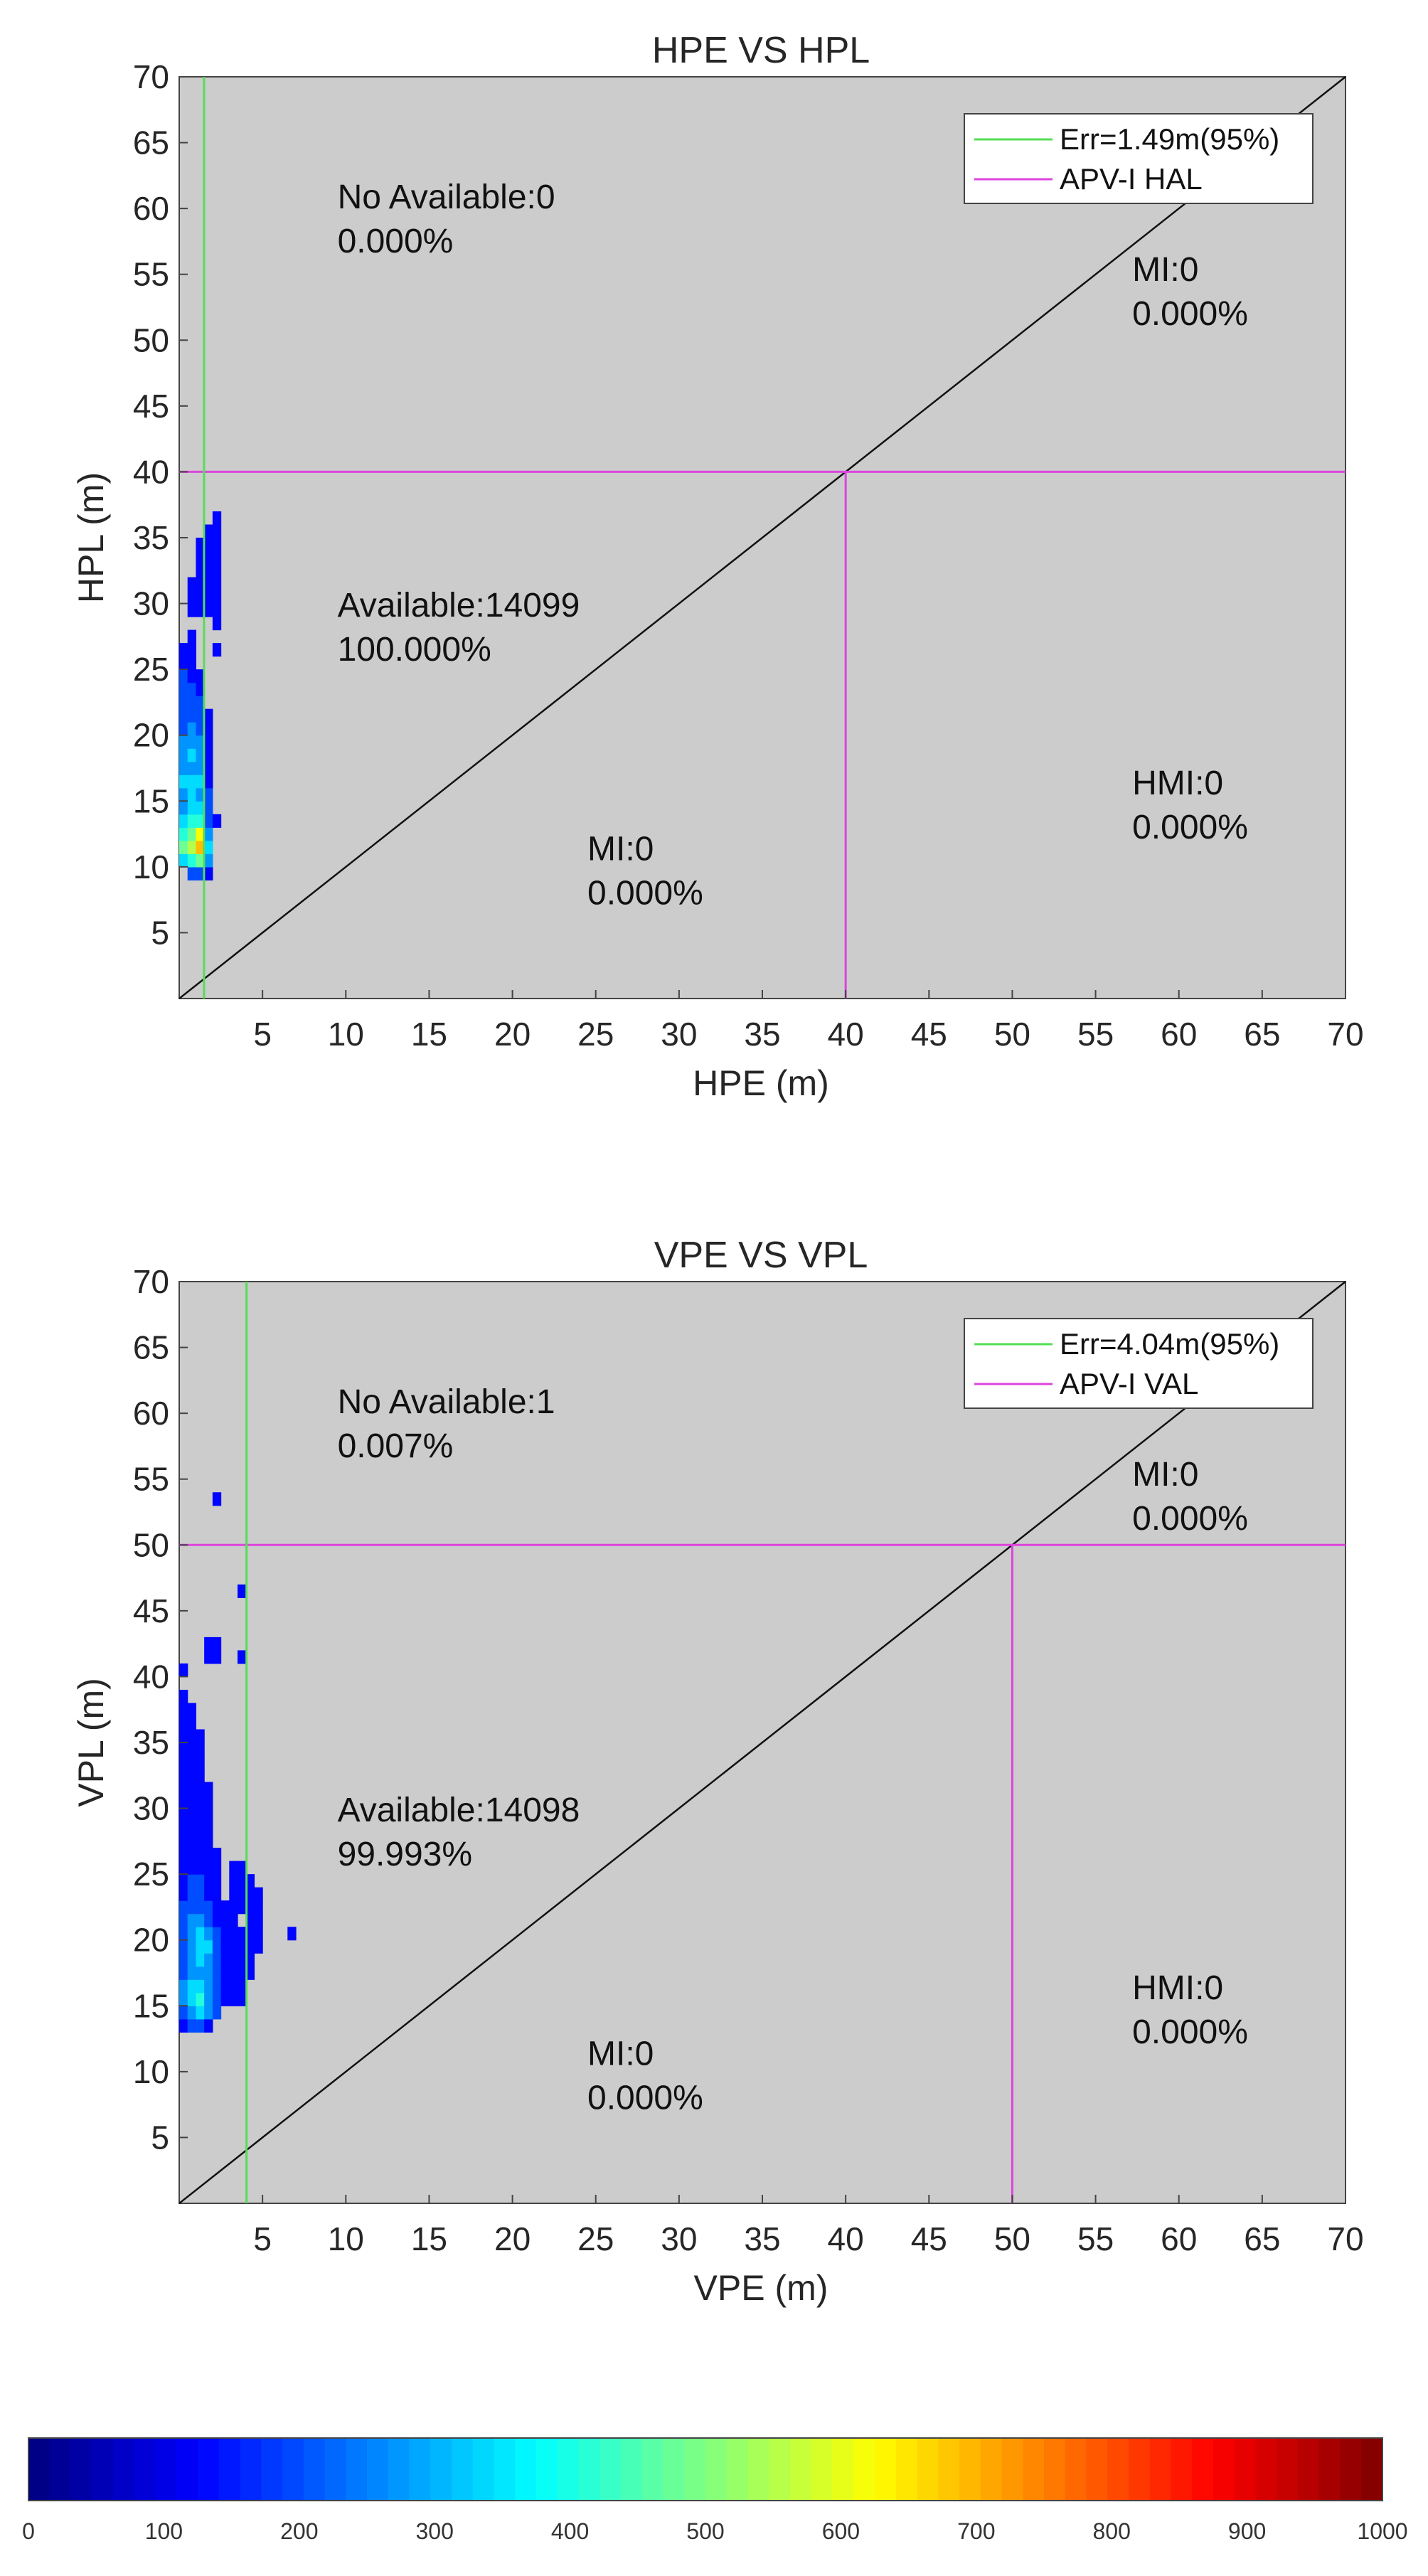  What do you see at coordinates (761, 50) in the screenshot?
I see `plot-title: HPE VS HPL` at bounding box center [761, 50].